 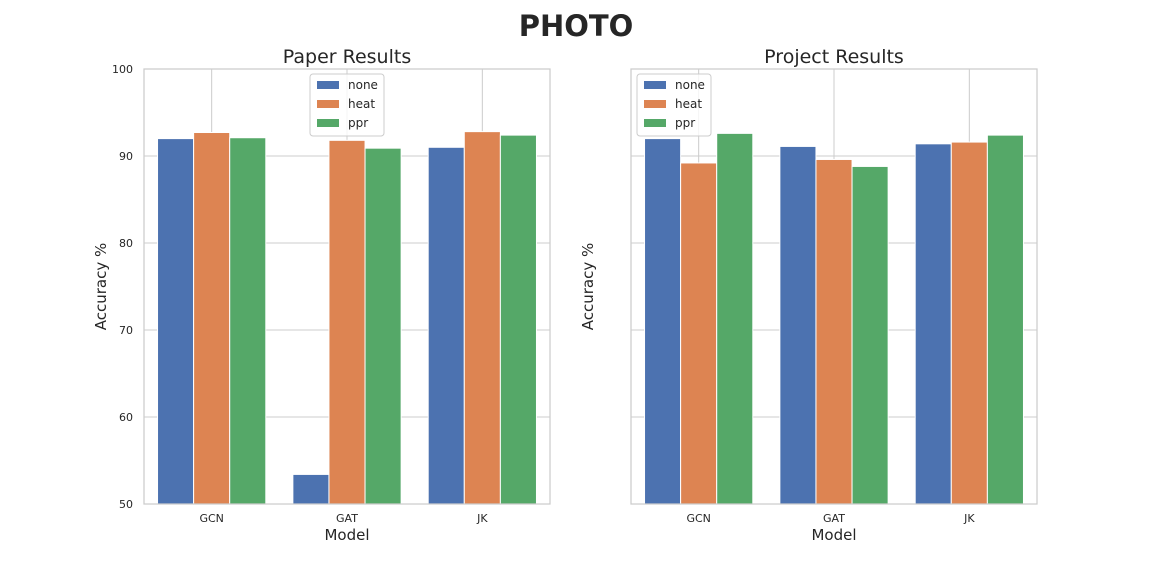 I want to click on y-tick-label: 100, so click(x=122, y=69).